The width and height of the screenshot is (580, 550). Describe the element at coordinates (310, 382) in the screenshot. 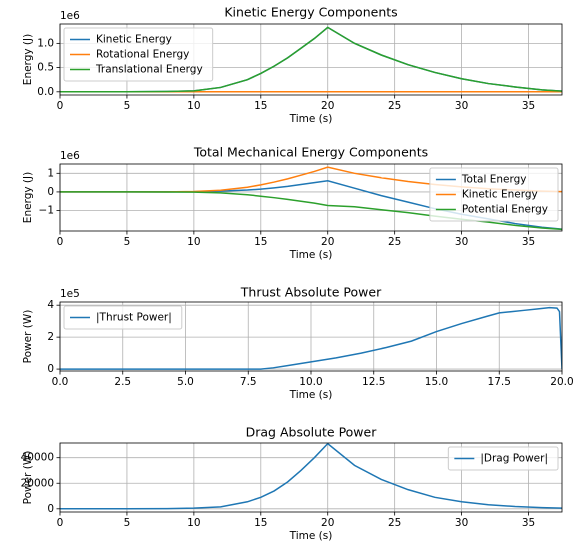

I see `x-tick-label: 10.0` at that location.